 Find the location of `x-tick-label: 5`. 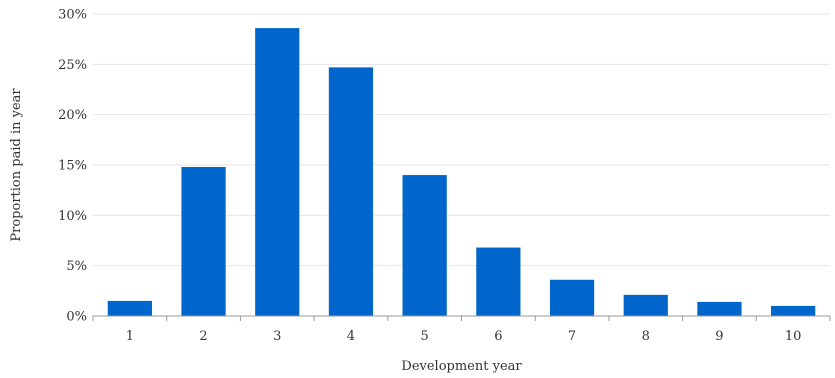

x-tick-label: 5 is located at coordinates (425, 336).